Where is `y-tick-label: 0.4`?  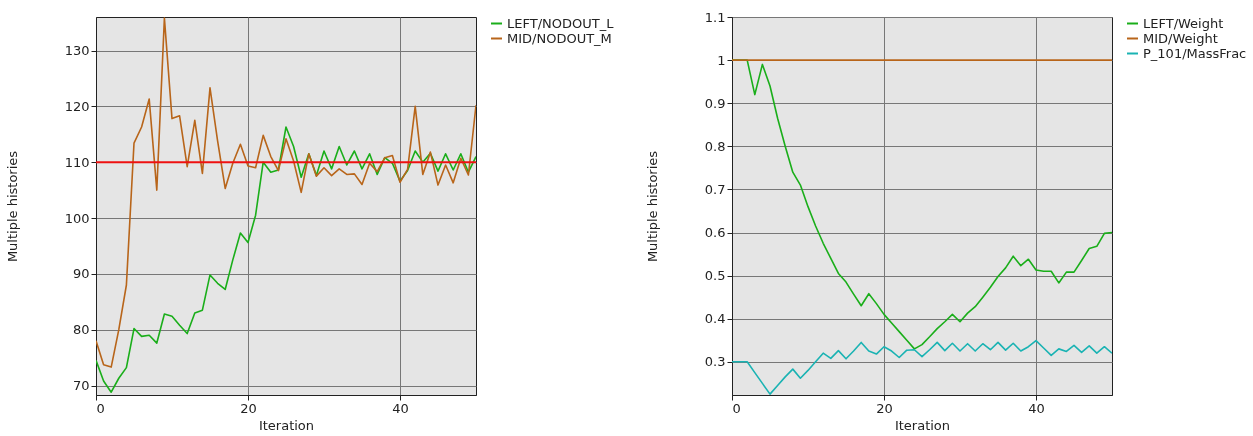 y-tick-label: 0.4 is located at coordinates (715, 319).